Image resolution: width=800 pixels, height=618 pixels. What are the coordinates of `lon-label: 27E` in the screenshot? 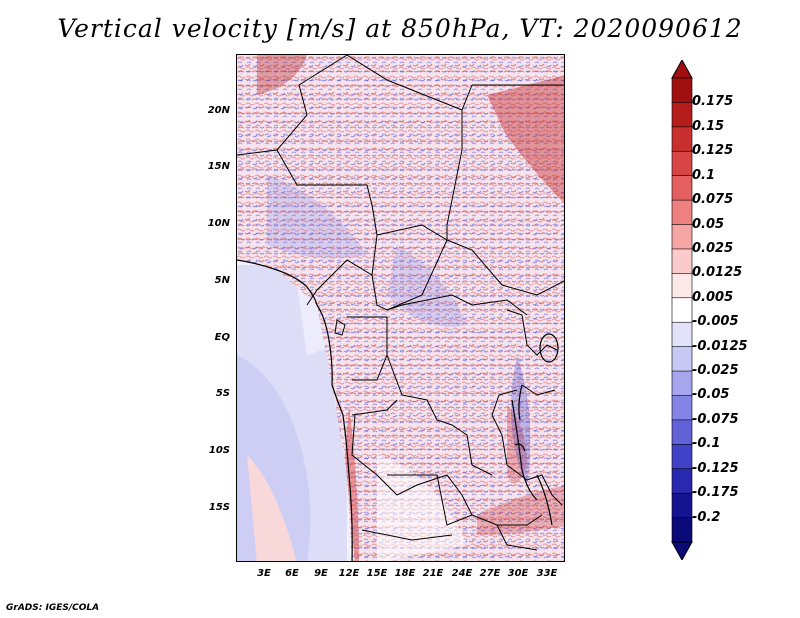 It's located at (490, 573).